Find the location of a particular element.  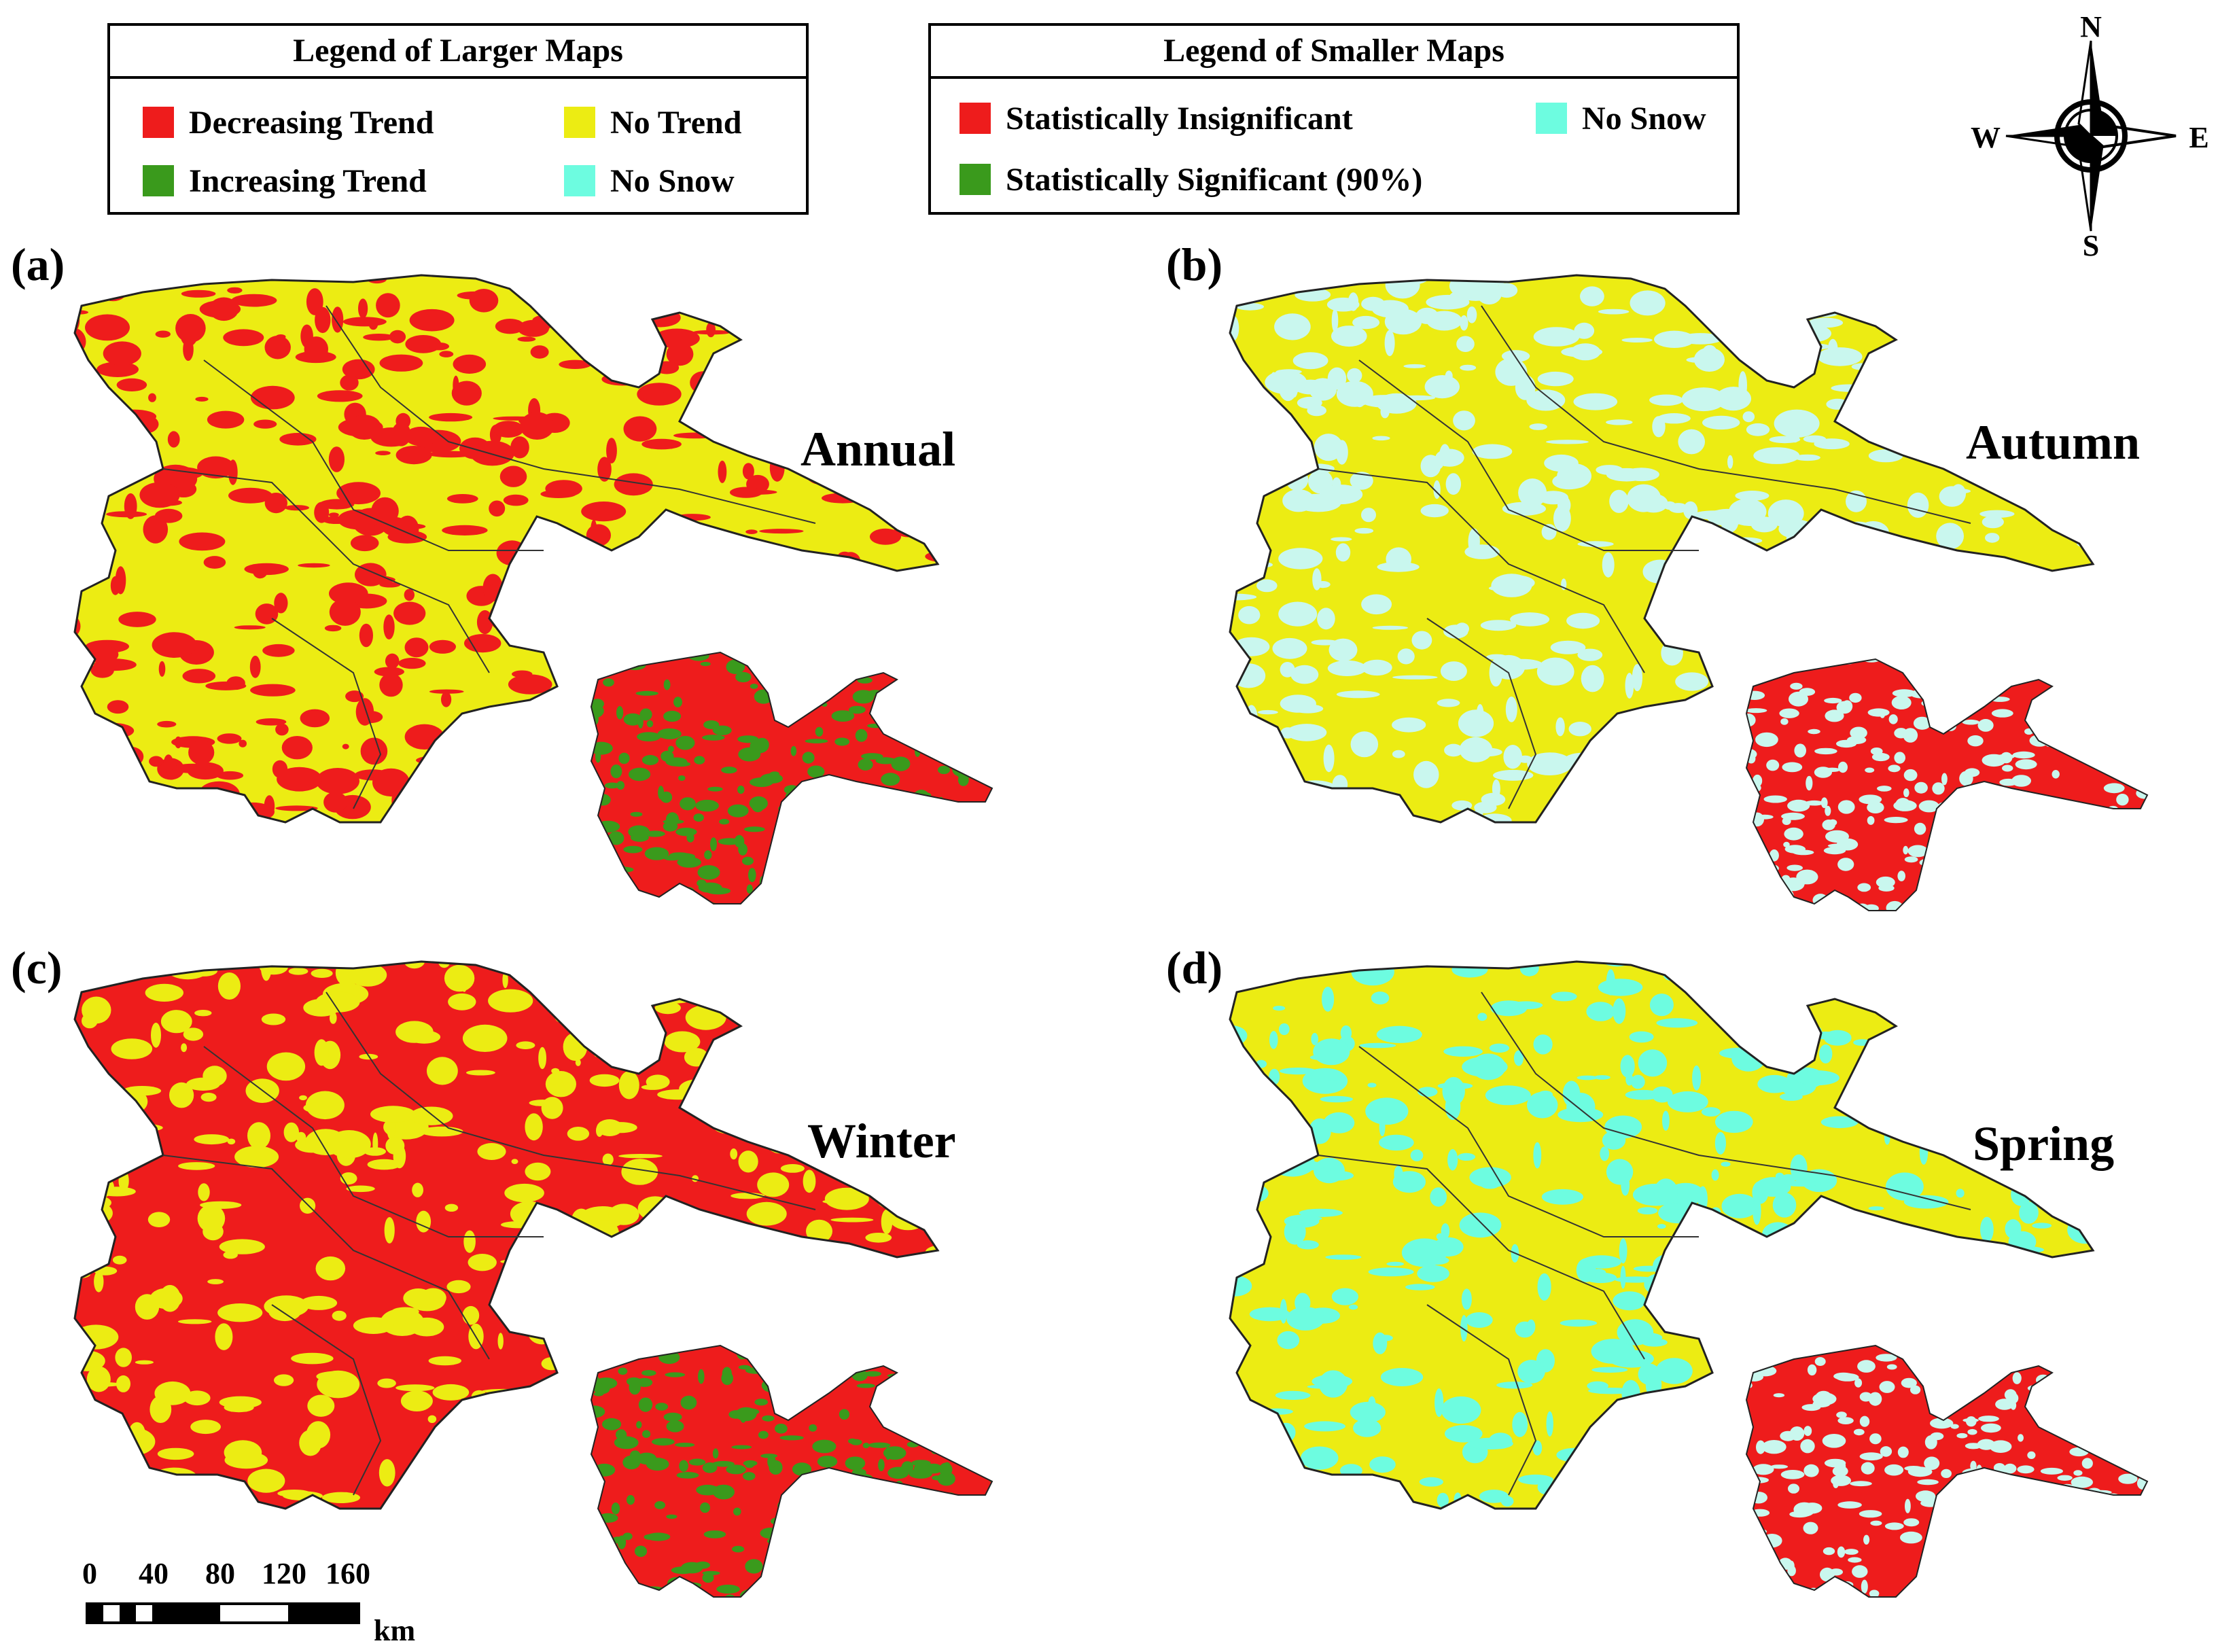

scale-unit: km is located at coordinates (394, 1629).